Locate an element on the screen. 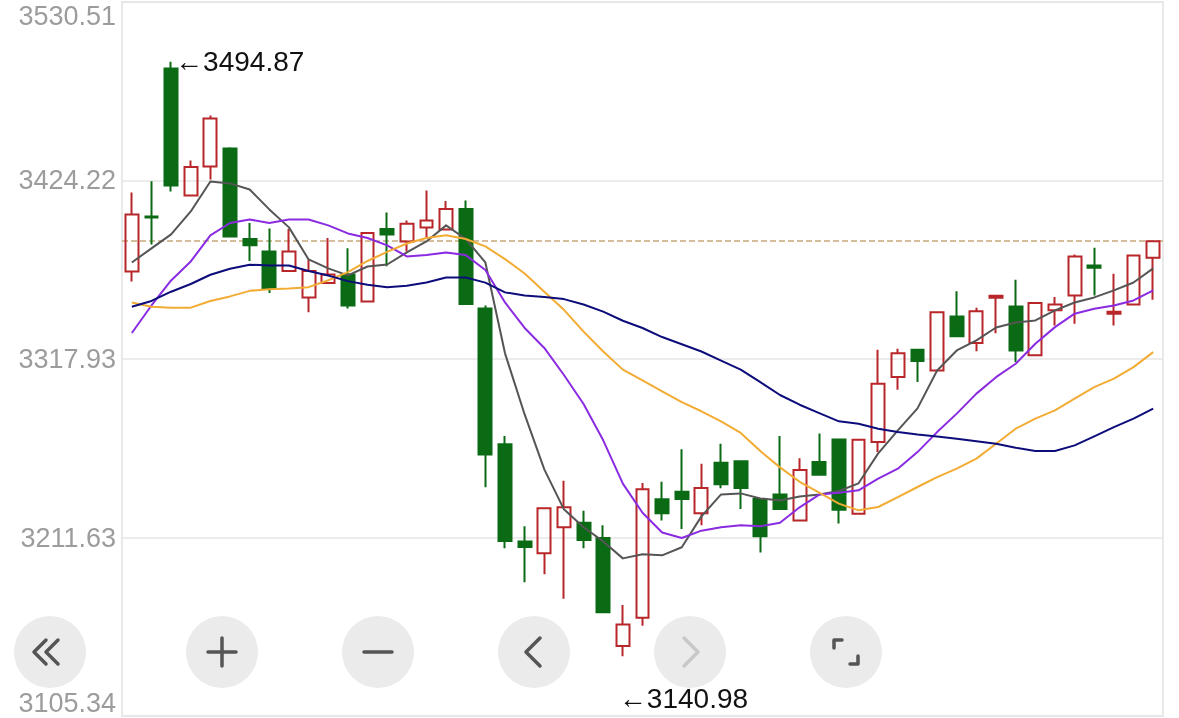 This screenshot has height=718, width=1179. y-tick-label: 3530.51 is located at coordinates (67, 15).